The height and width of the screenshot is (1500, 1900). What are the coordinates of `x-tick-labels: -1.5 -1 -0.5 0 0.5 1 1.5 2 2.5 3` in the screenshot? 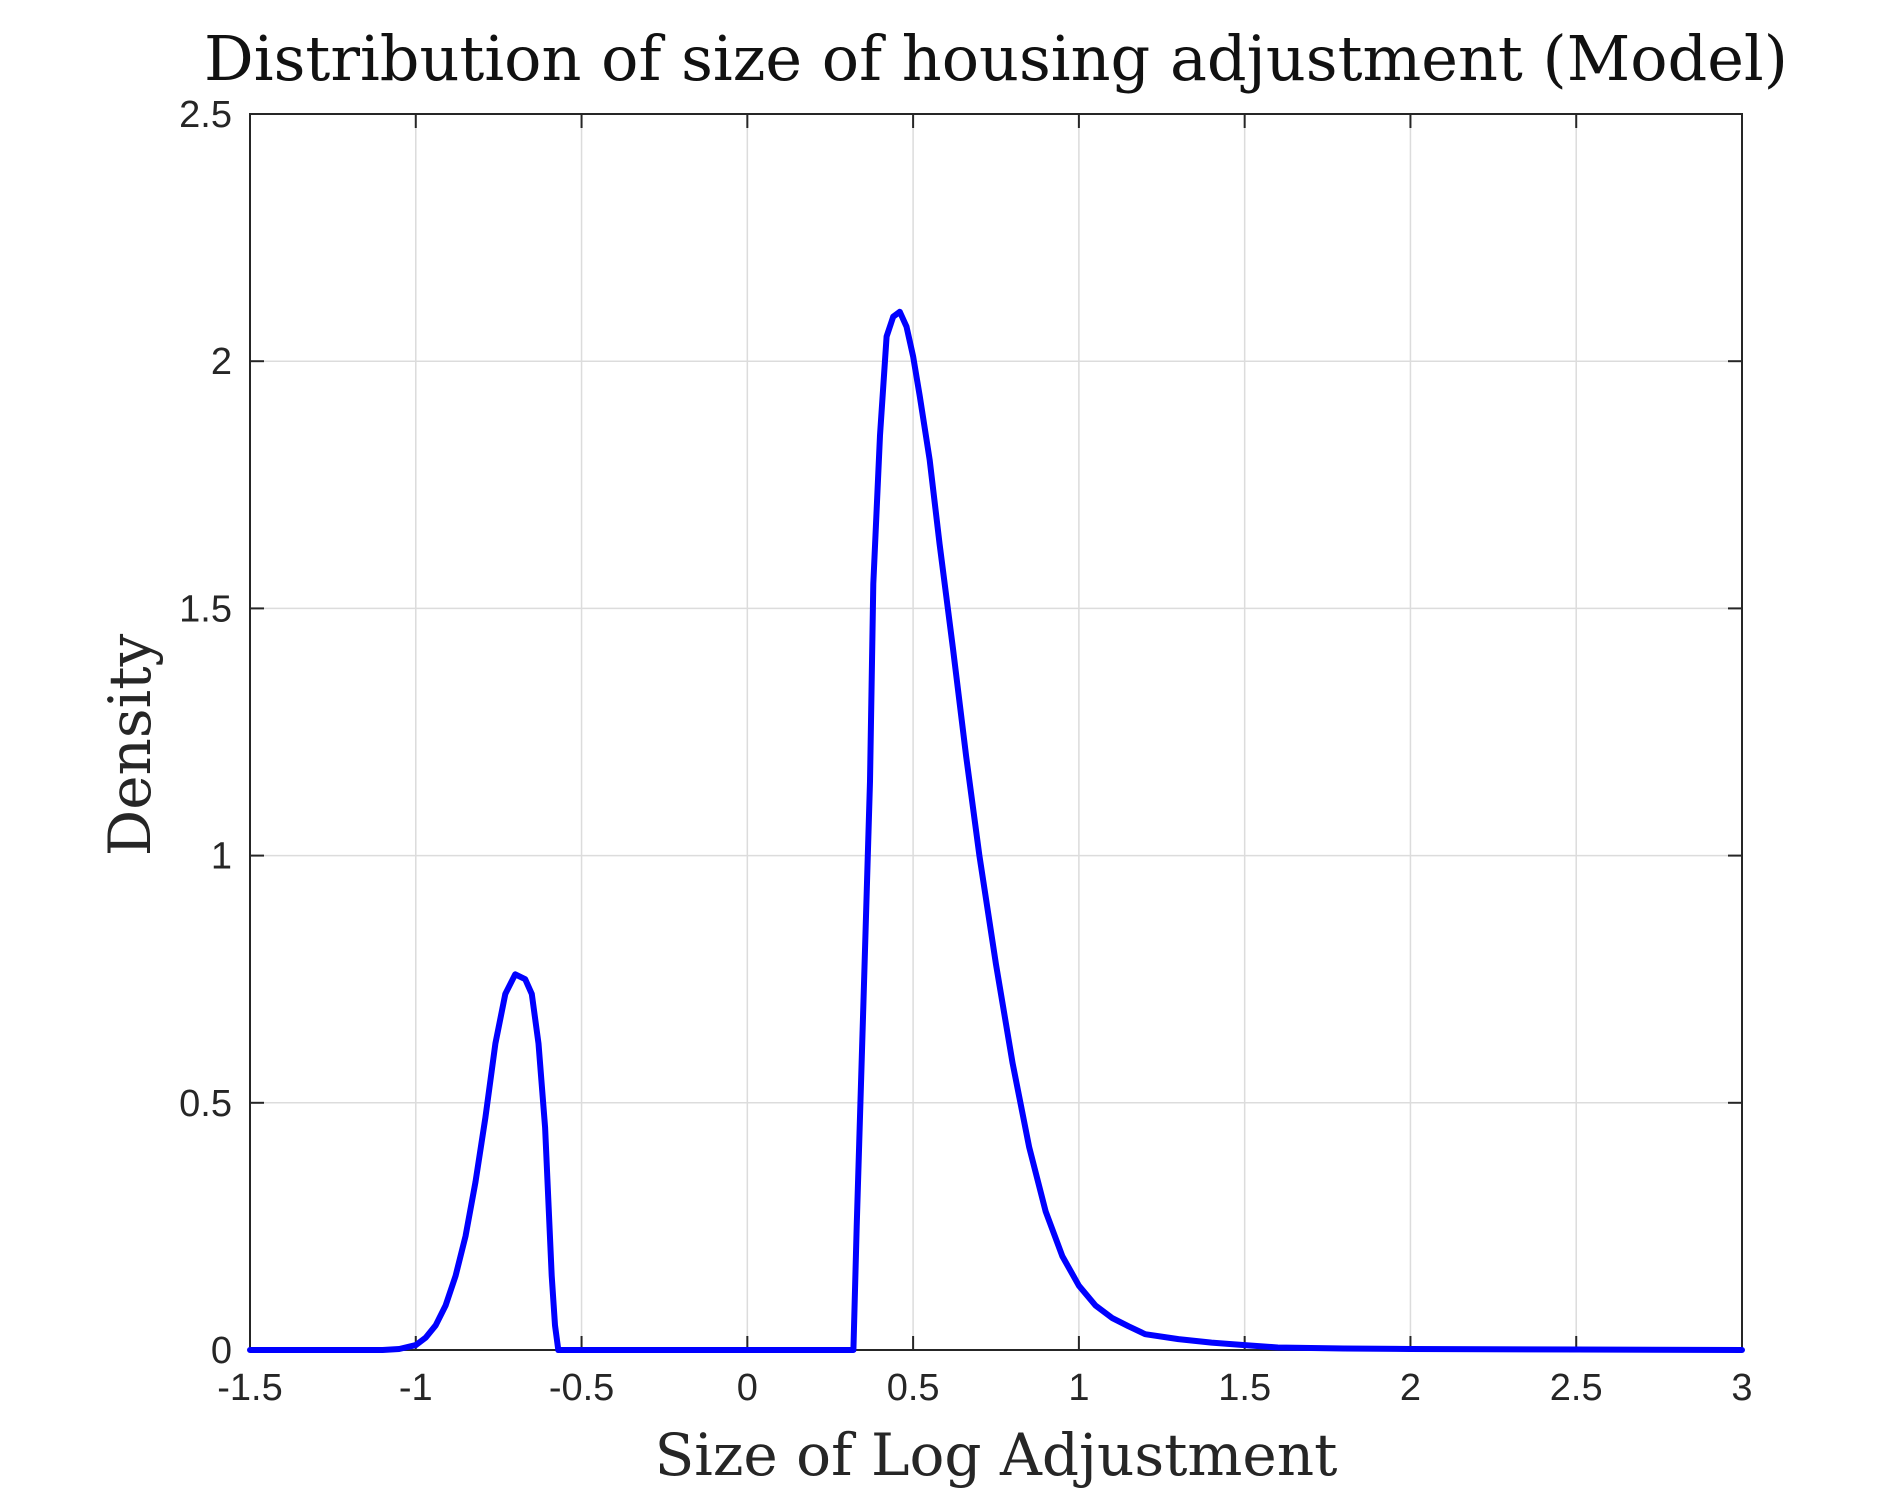 It's located at (984, 1388).